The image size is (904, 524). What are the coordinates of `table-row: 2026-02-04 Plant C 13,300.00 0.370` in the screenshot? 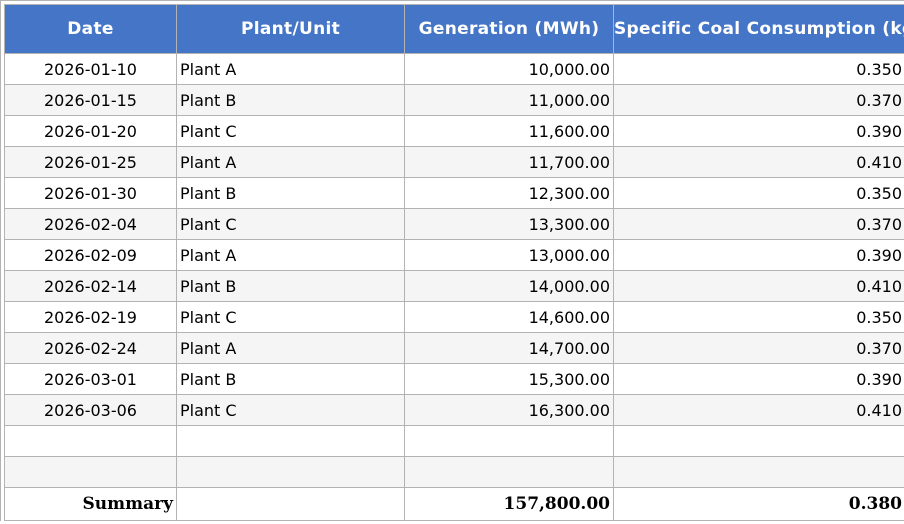 It's located at (454, 224).